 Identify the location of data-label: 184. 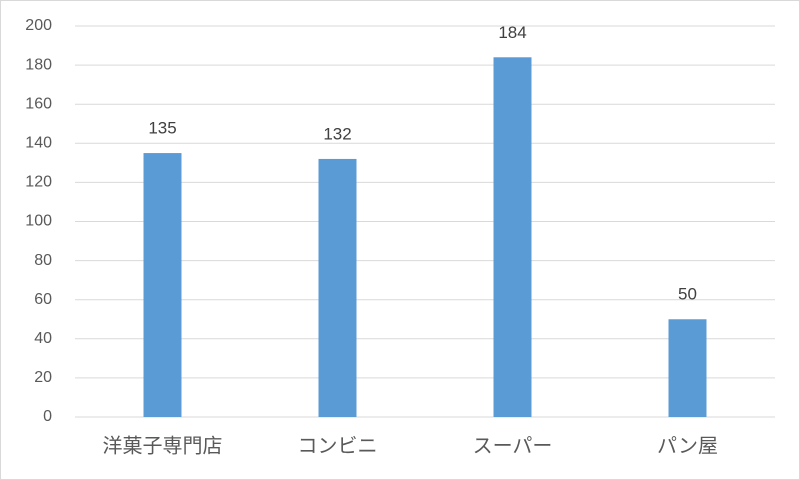
(512, 32).